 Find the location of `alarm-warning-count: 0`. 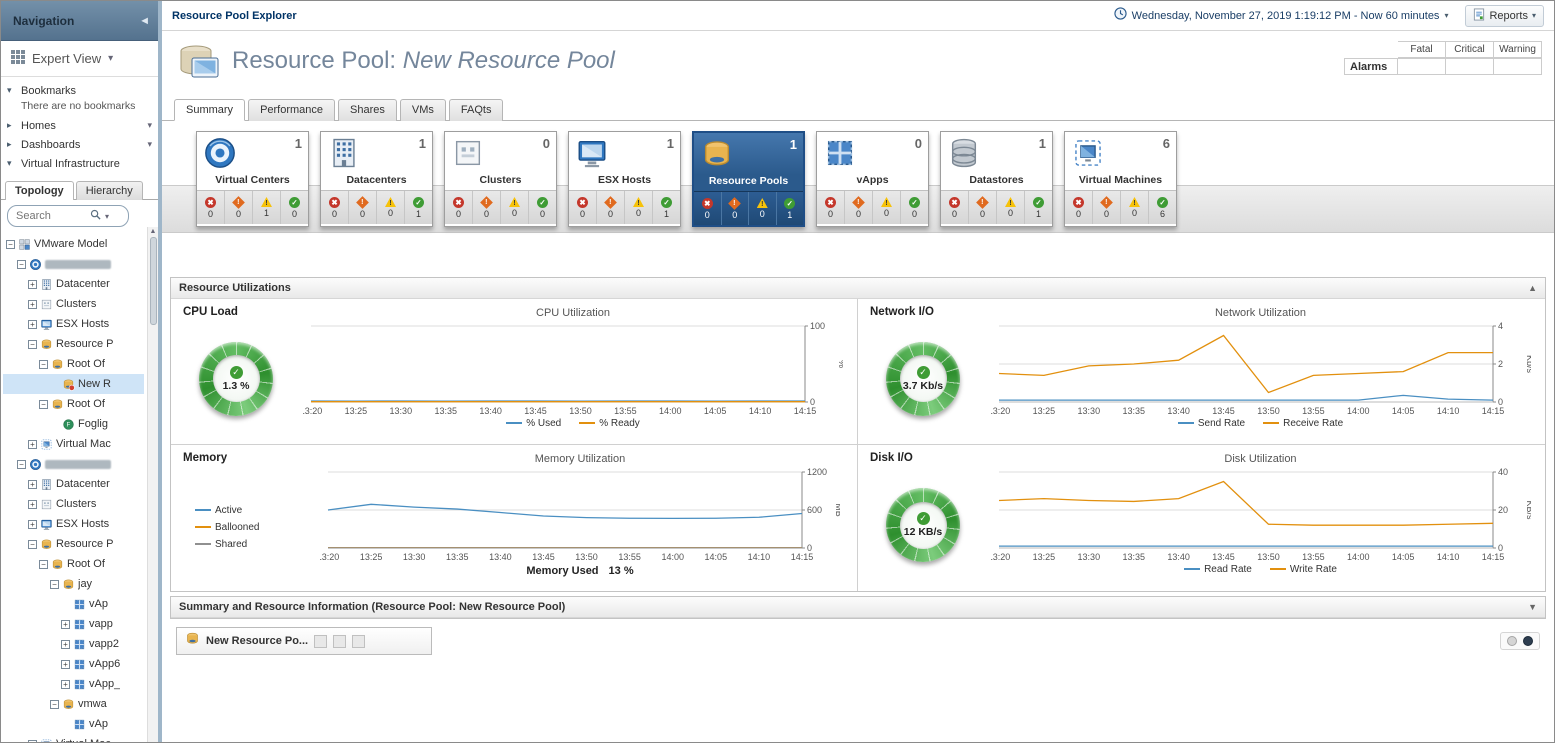

alarm-warning-count: 0 is located at coordinates (390, 213).